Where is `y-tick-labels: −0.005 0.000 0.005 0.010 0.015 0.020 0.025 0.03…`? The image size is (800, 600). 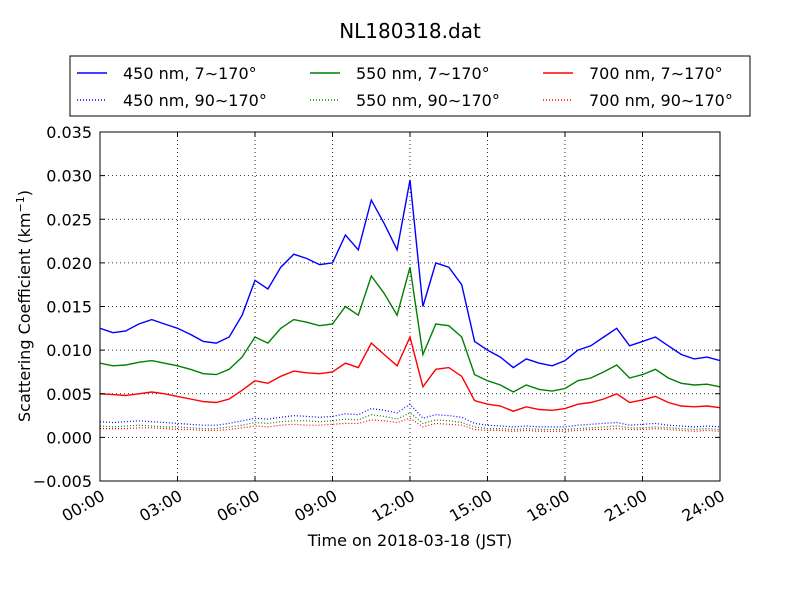
y-tick-labels: −0.005 0.000 0.005 0.010 0.015 0.020 0.025 0.03… is located at coordinates (62, 307).